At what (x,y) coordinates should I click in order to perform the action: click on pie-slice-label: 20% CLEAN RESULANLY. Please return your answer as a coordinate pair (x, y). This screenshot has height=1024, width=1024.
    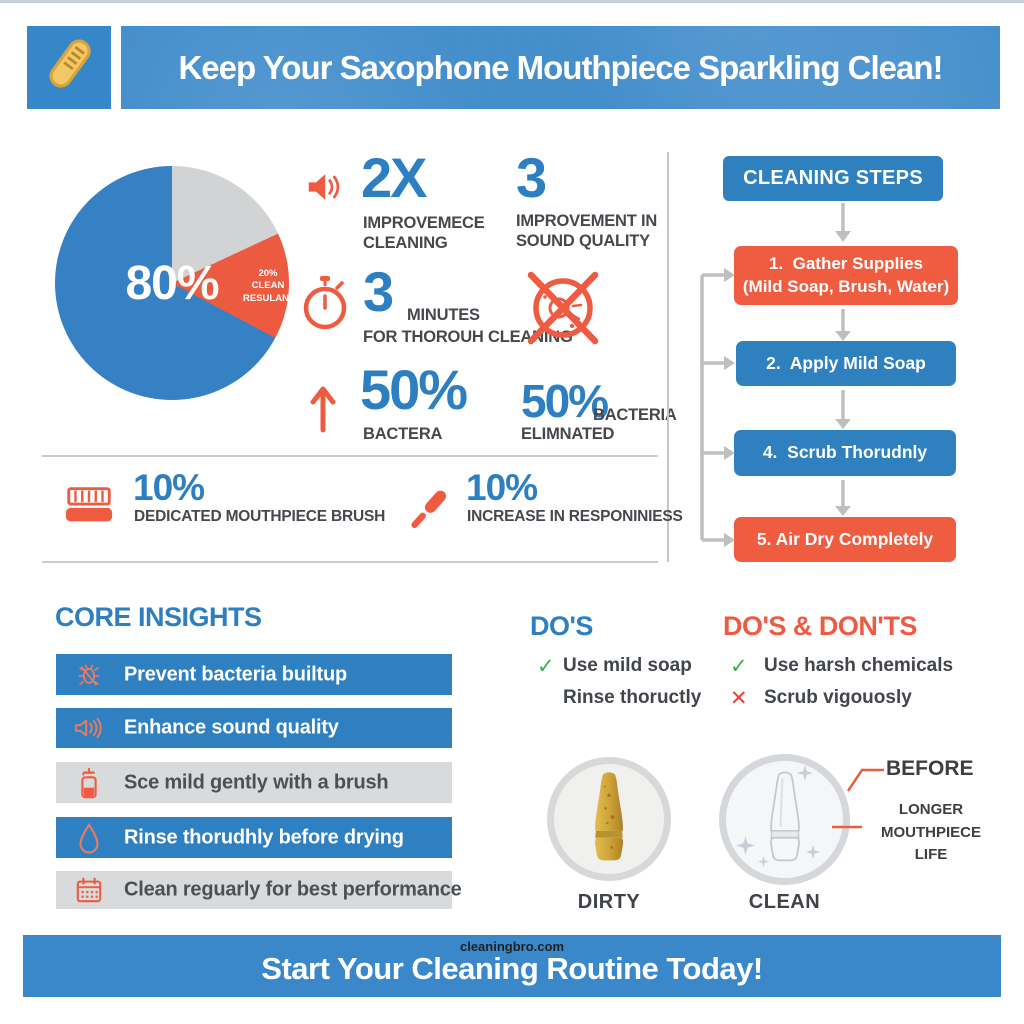
    Looking at the image, I should click on (272, 286).